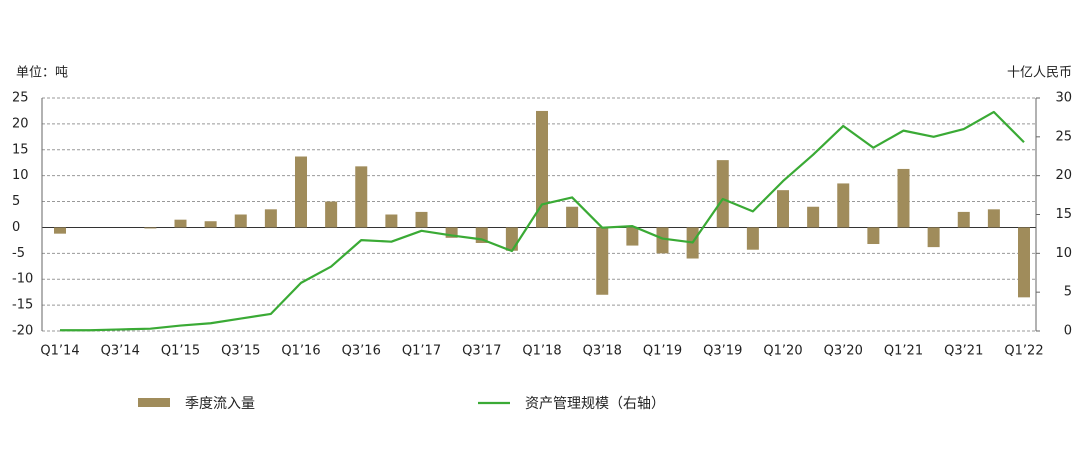 This screenshot has width=1080, height=468. Describe the element at coordinates (220, 404) in the screenshot. I see `legend-text: 季度流入量` at that location.